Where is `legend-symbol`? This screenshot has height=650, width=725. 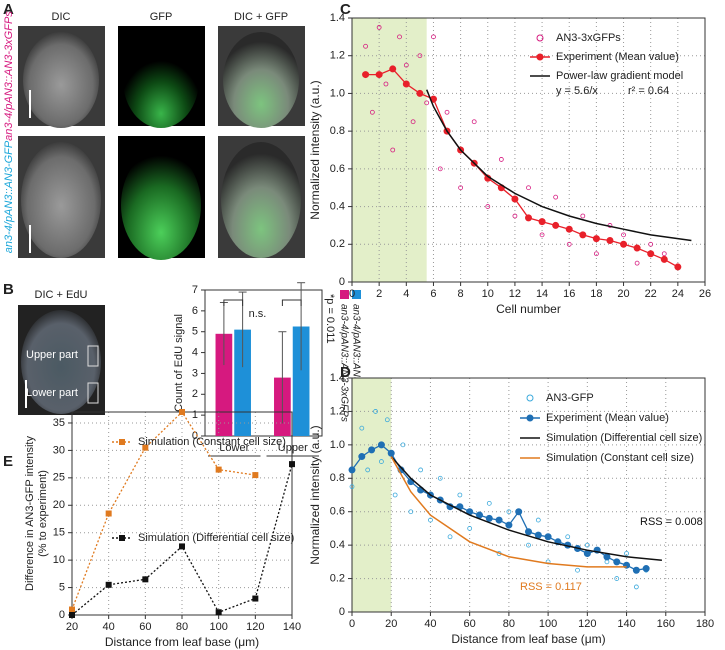 legend-symbol is located at coordinates (122, 442).